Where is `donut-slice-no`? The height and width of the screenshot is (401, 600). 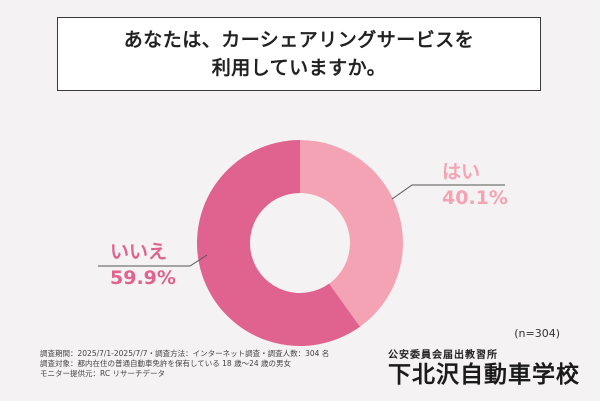 donut-slice-no is located at coordinates (278, 243).